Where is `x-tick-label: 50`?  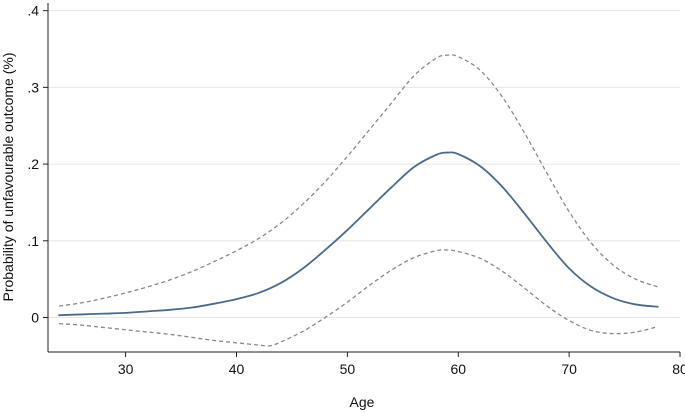
x-tick-label: 50 is located at coordinates (348, 369).